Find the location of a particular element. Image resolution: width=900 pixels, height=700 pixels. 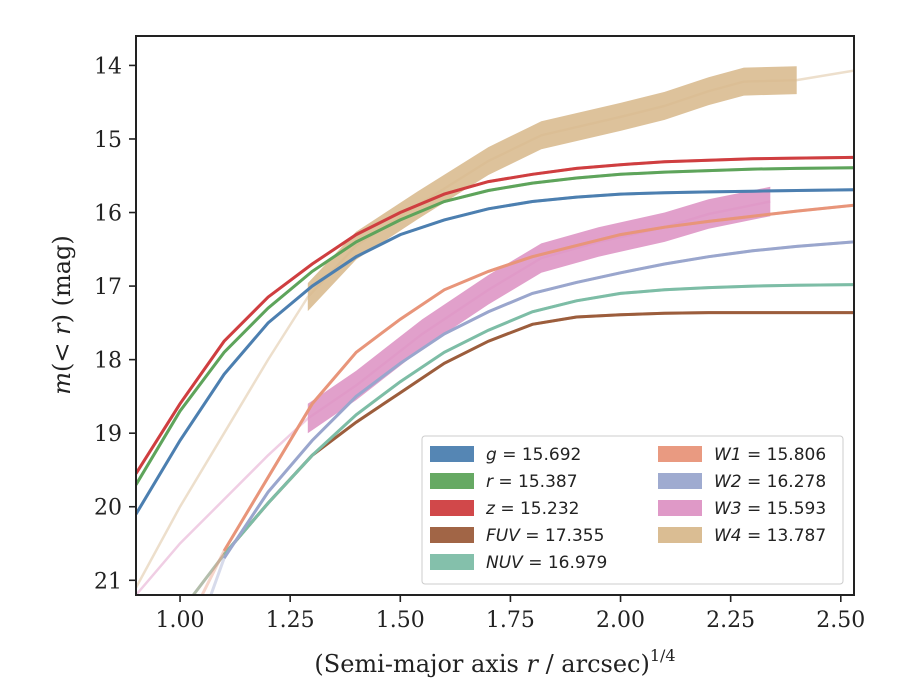

x-tick-label: 1.75 is located at coordinates (510, 620).